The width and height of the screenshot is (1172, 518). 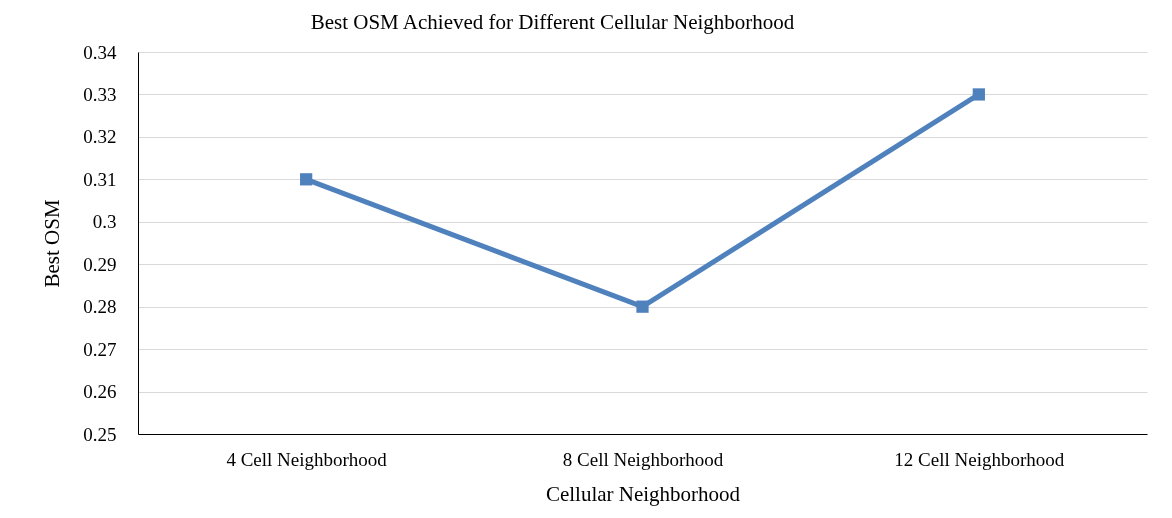 What do you see at coordinates (100, 392) in the screenshot?
I see `y-tick-label: 0.26` at bounding box center [100, 392].